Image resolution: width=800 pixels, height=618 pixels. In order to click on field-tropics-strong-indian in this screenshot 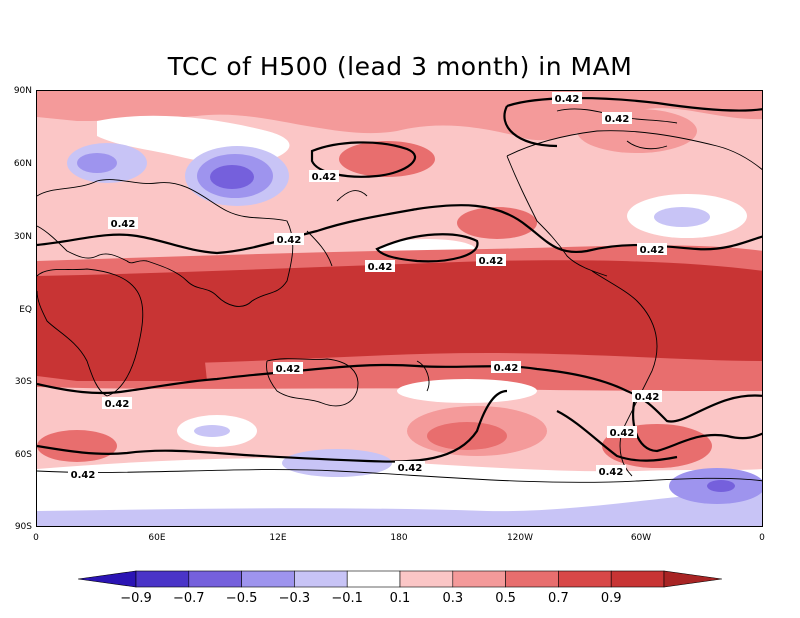, I will do `click(122, 333)`.